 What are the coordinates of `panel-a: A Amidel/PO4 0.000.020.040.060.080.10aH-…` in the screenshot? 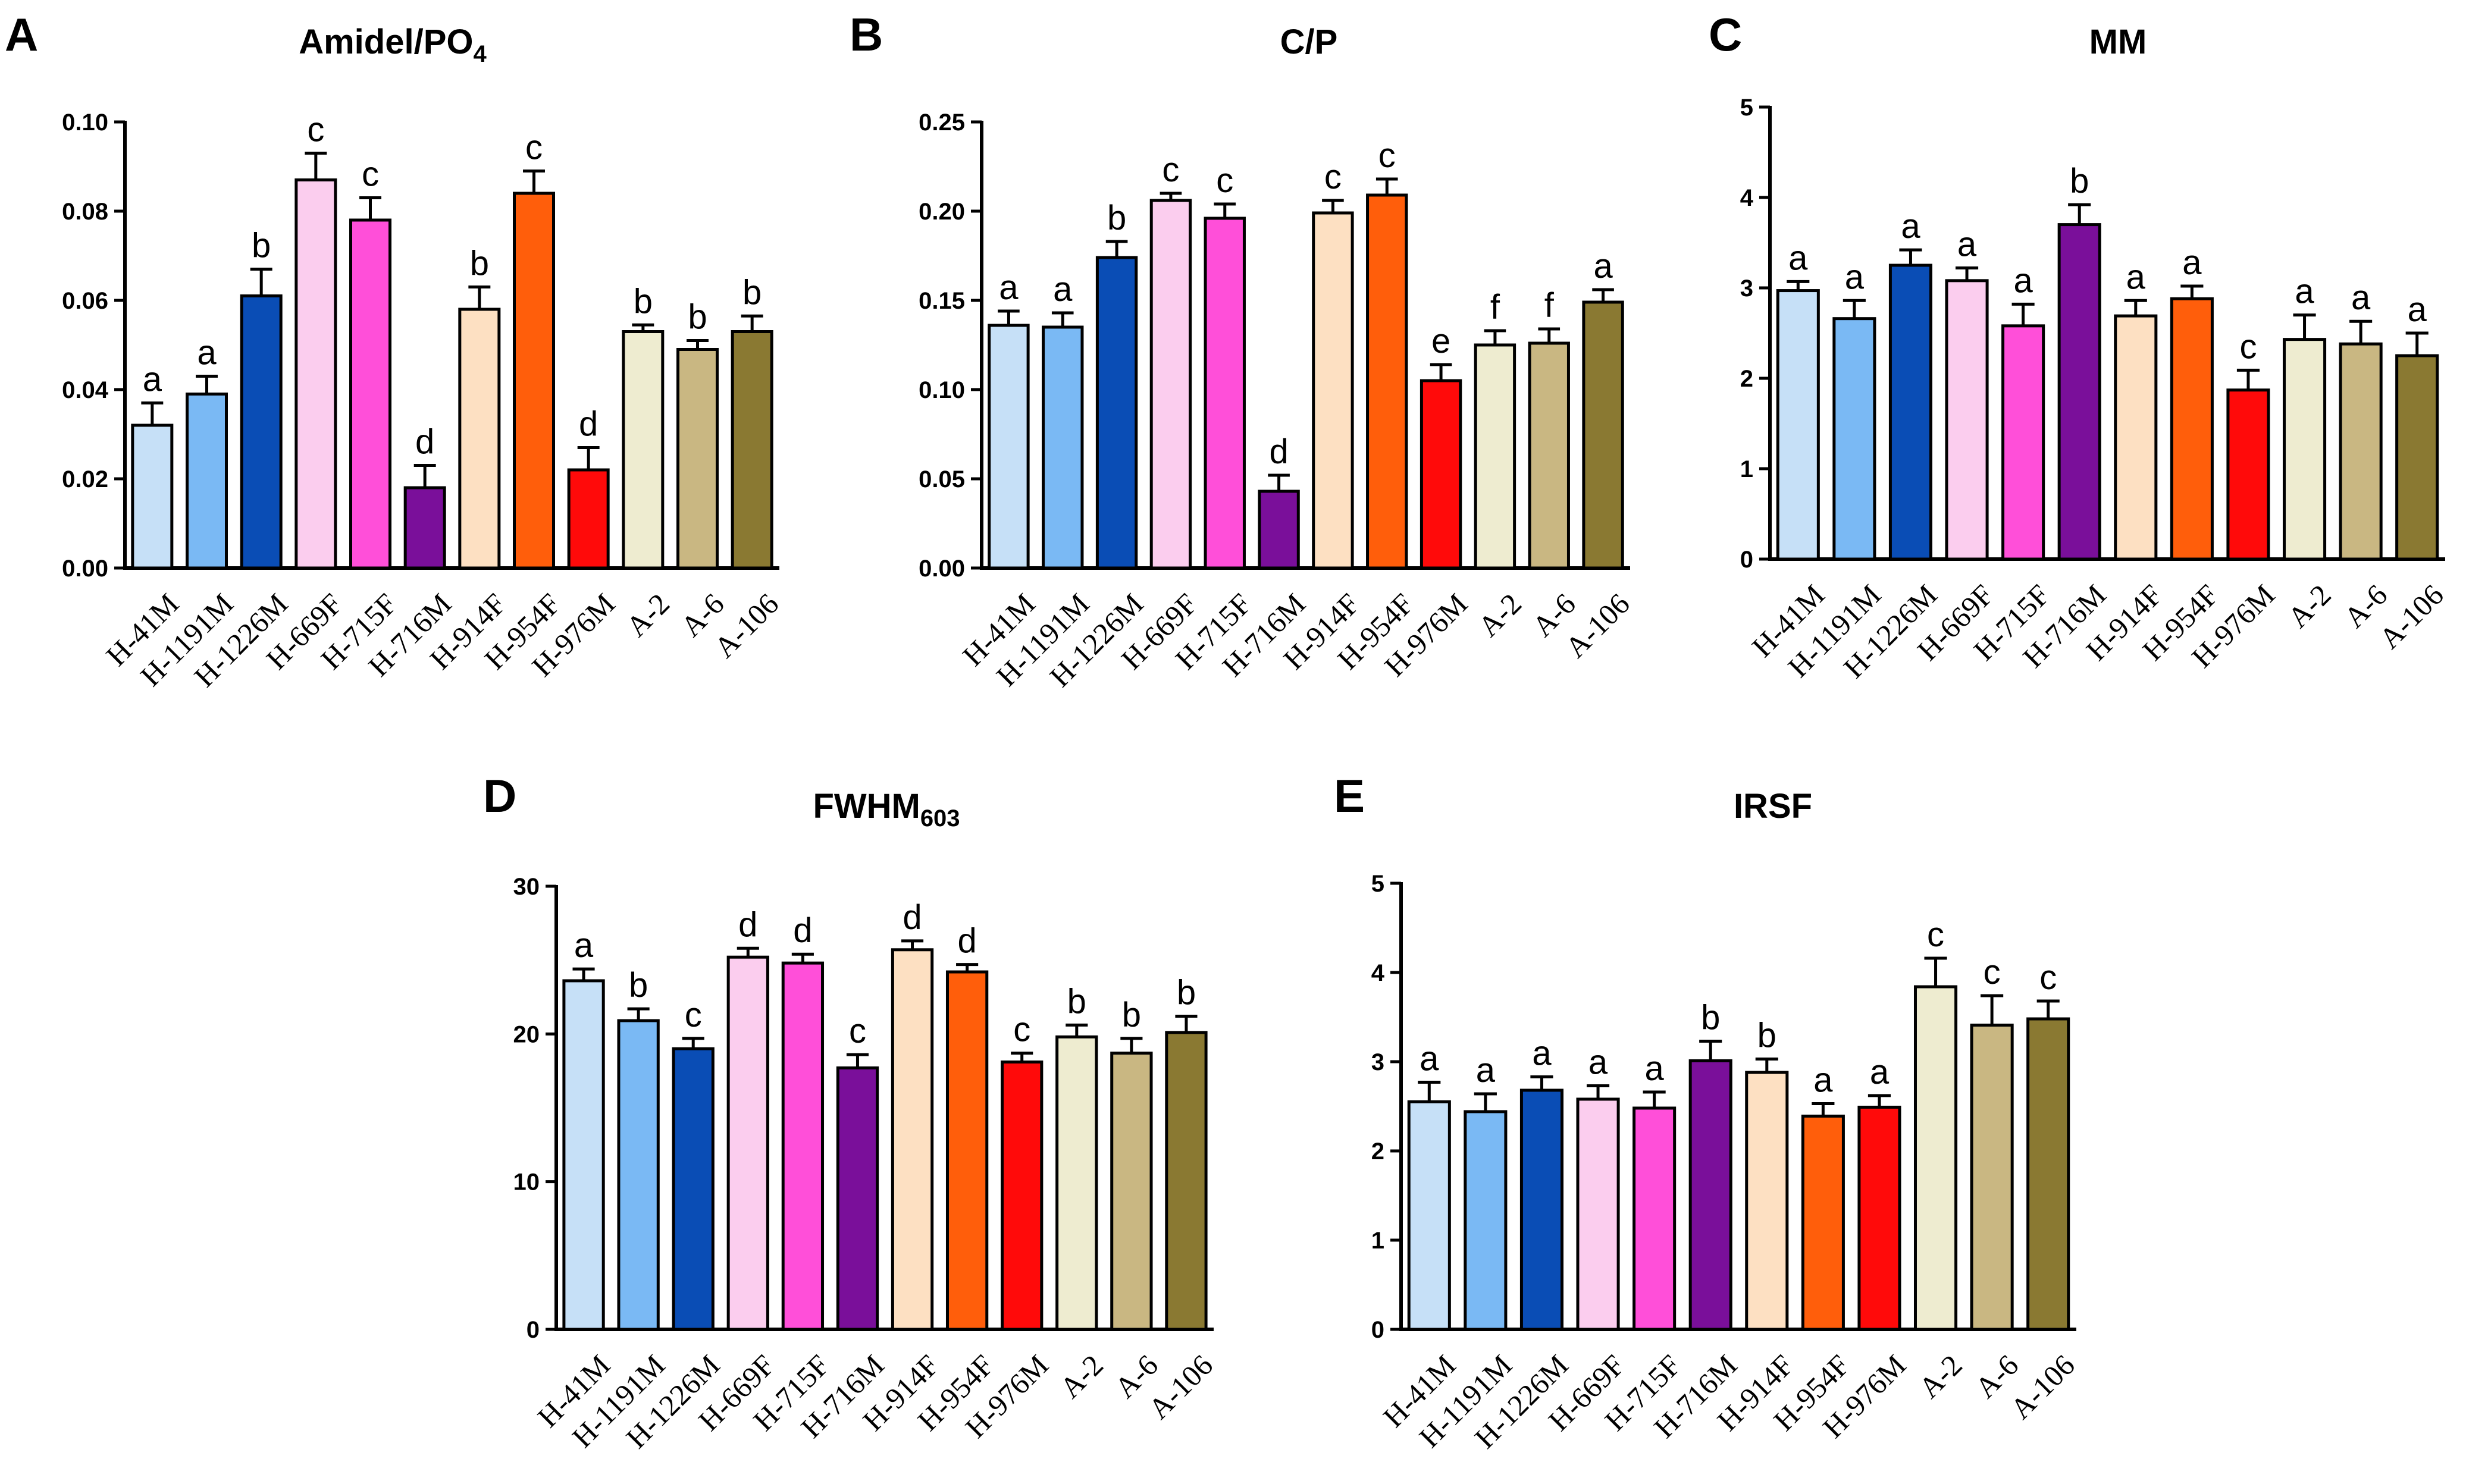 It's located at (395, 351).